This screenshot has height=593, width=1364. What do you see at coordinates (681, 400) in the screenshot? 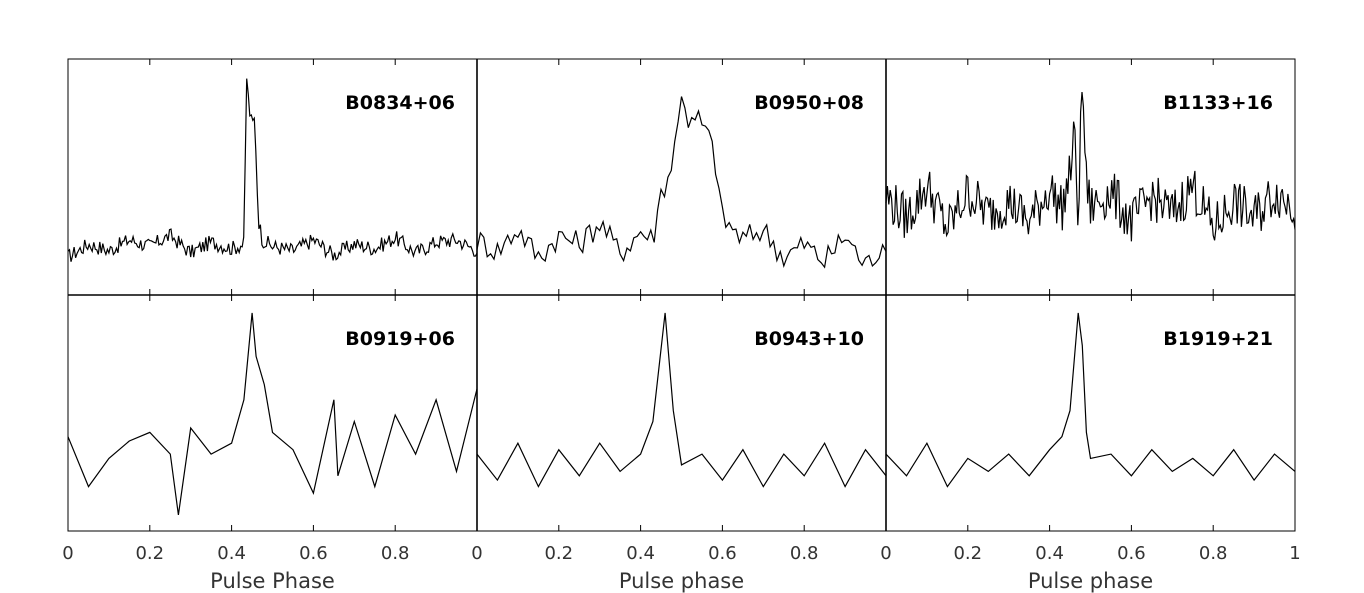
I see `pulse-profile-line-b0943p10` at bounding box center [681, 400].